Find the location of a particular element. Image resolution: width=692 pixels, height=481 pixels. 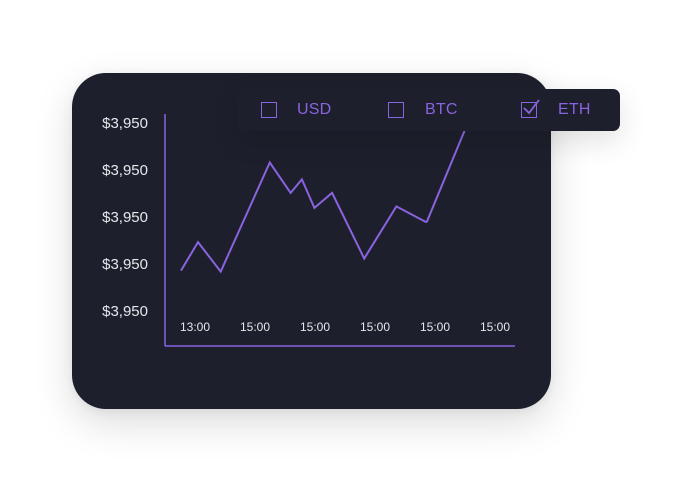

toggle-eth: ETH is located at coordinates (556, 110).